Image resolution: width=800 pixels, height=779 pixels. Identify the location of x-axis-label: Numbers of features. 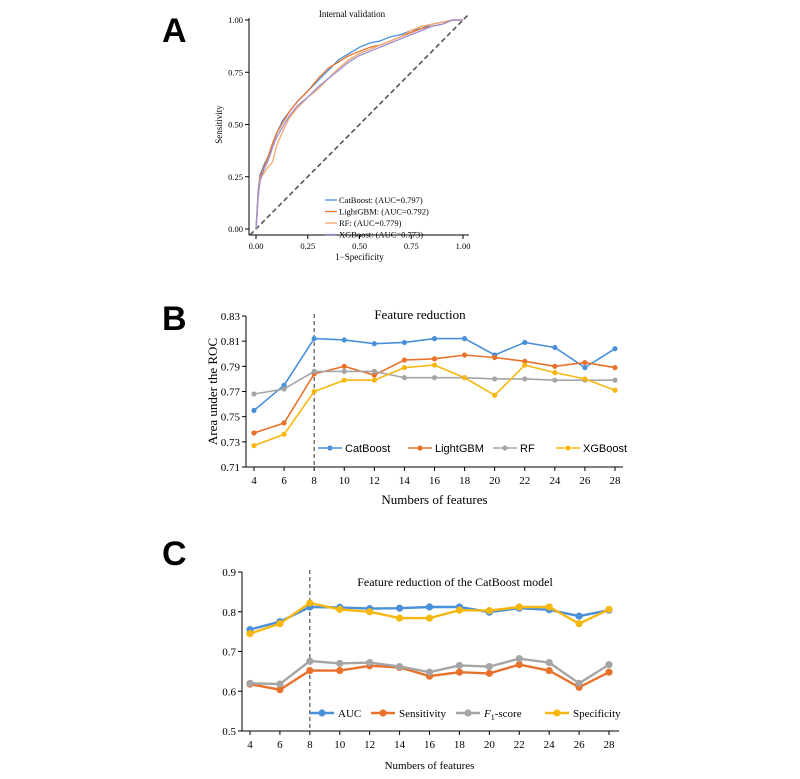
(430, 766).